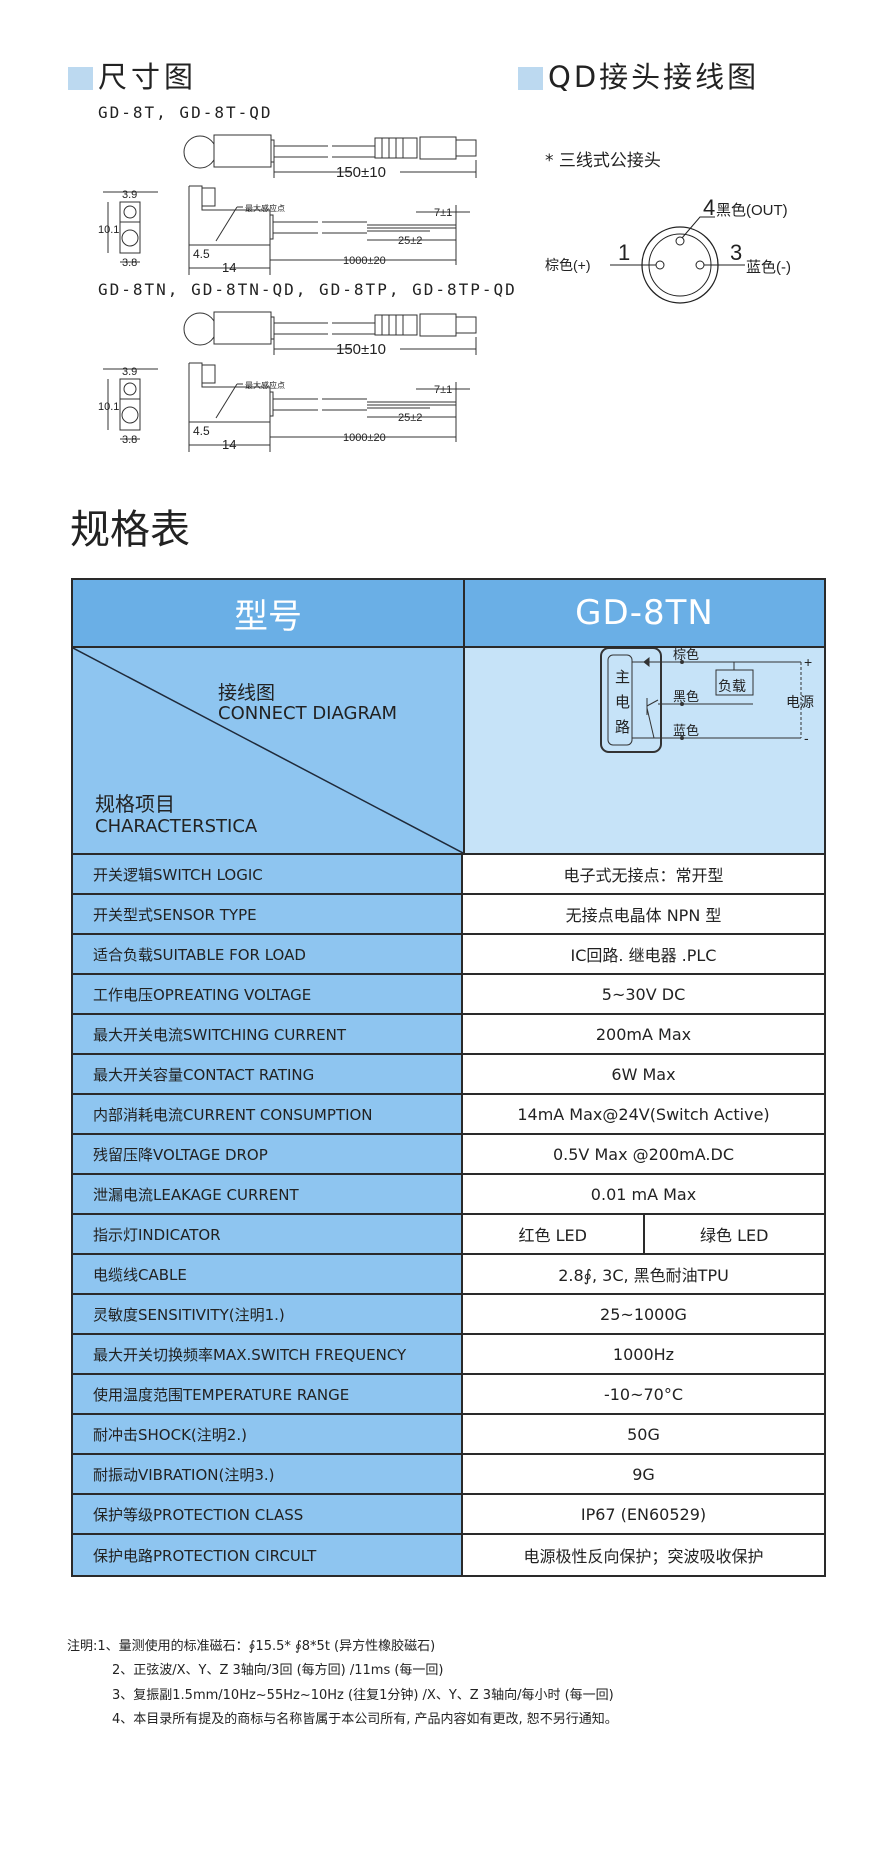  Describe the element at coordinates (108, 230) in the screenshot. I see `svg-text: 10.1` at that location.